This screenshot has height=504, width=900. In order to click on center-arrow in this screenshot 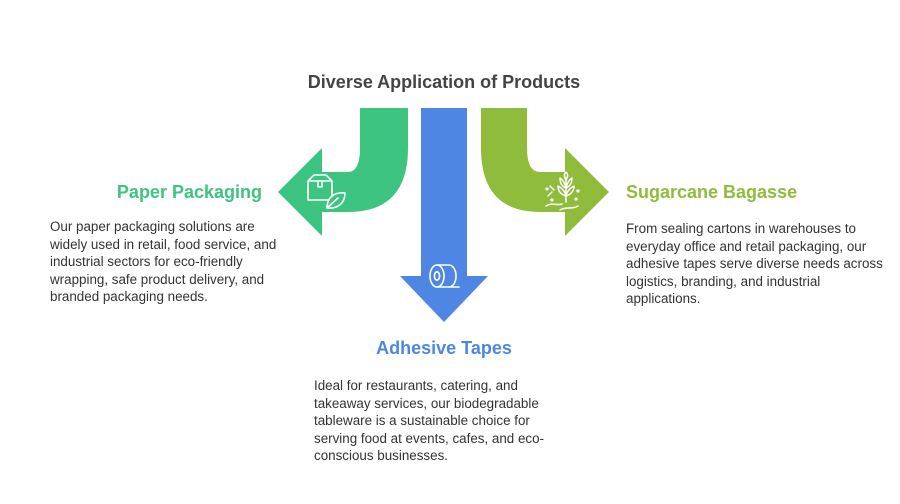, I will do `click(444, 215)`.